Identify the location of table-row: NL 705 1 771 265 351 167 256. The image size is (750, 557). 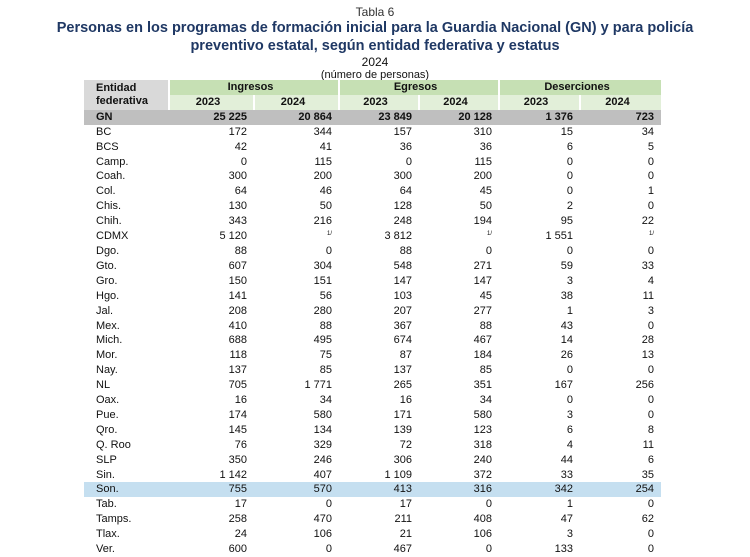
(372, 385).